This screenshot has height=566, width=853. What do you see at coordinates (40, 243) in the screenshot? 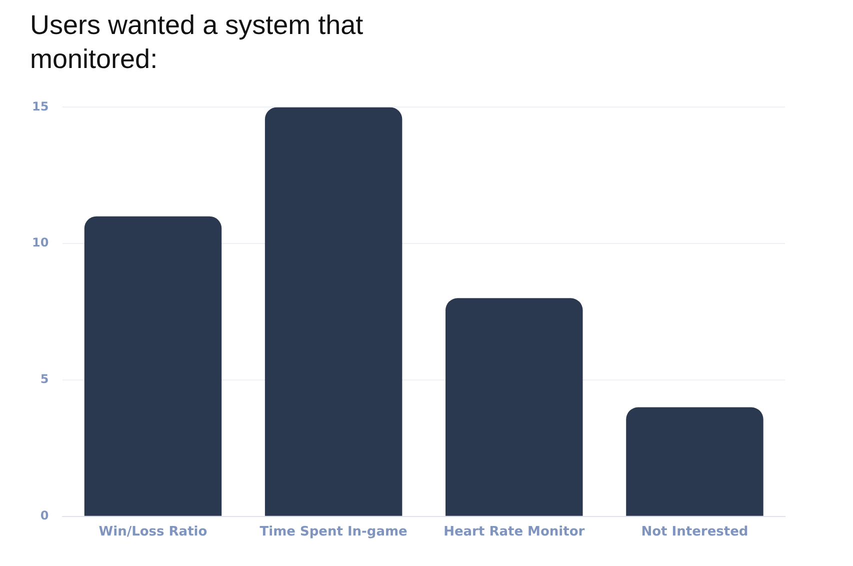
I see `y-tick-label: 10` at bounding box center [40, 243].